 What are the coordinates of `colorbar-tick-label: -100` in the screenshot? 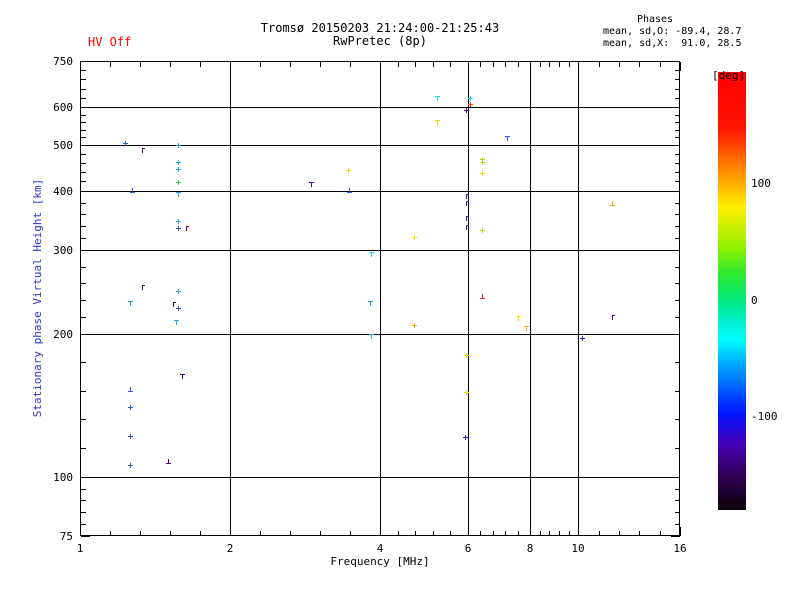 It's located at (764, 416).